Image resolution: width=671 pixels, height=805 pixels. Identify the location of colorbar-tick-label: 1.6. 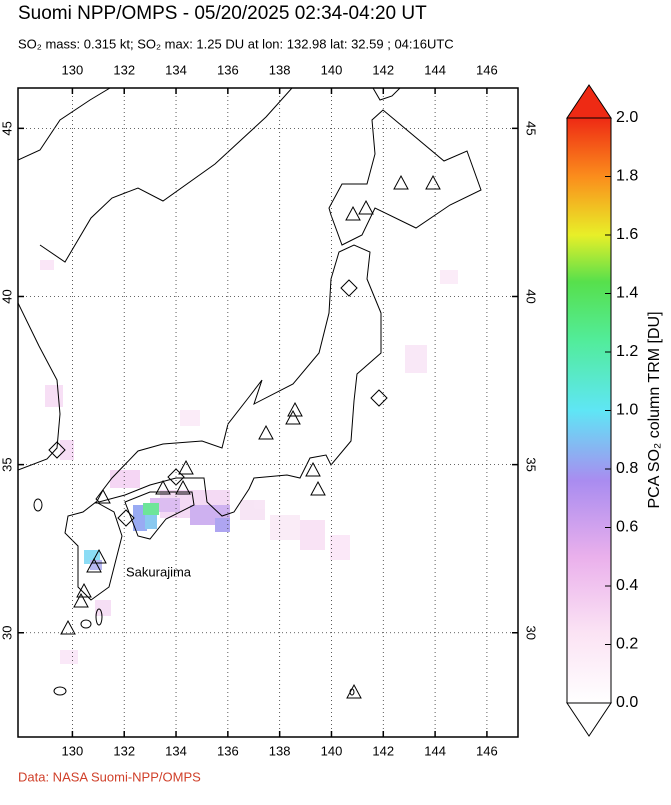
(627, 234).